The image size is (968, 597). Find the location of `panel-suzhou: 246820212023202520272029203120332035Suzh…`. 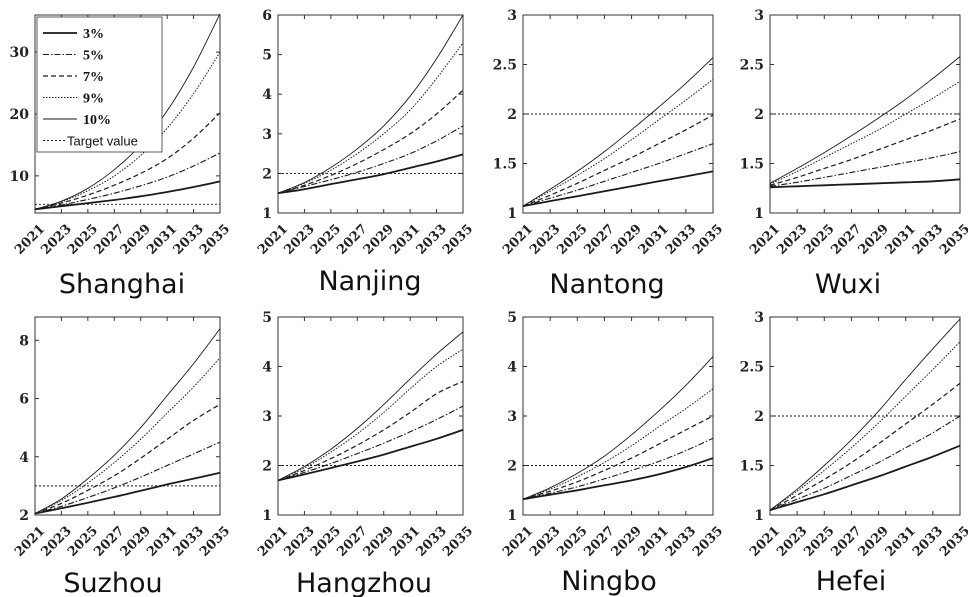

panel-suzhou: 246820212023202520272029203120332035Suzh… is located at coordinates (122, 456).